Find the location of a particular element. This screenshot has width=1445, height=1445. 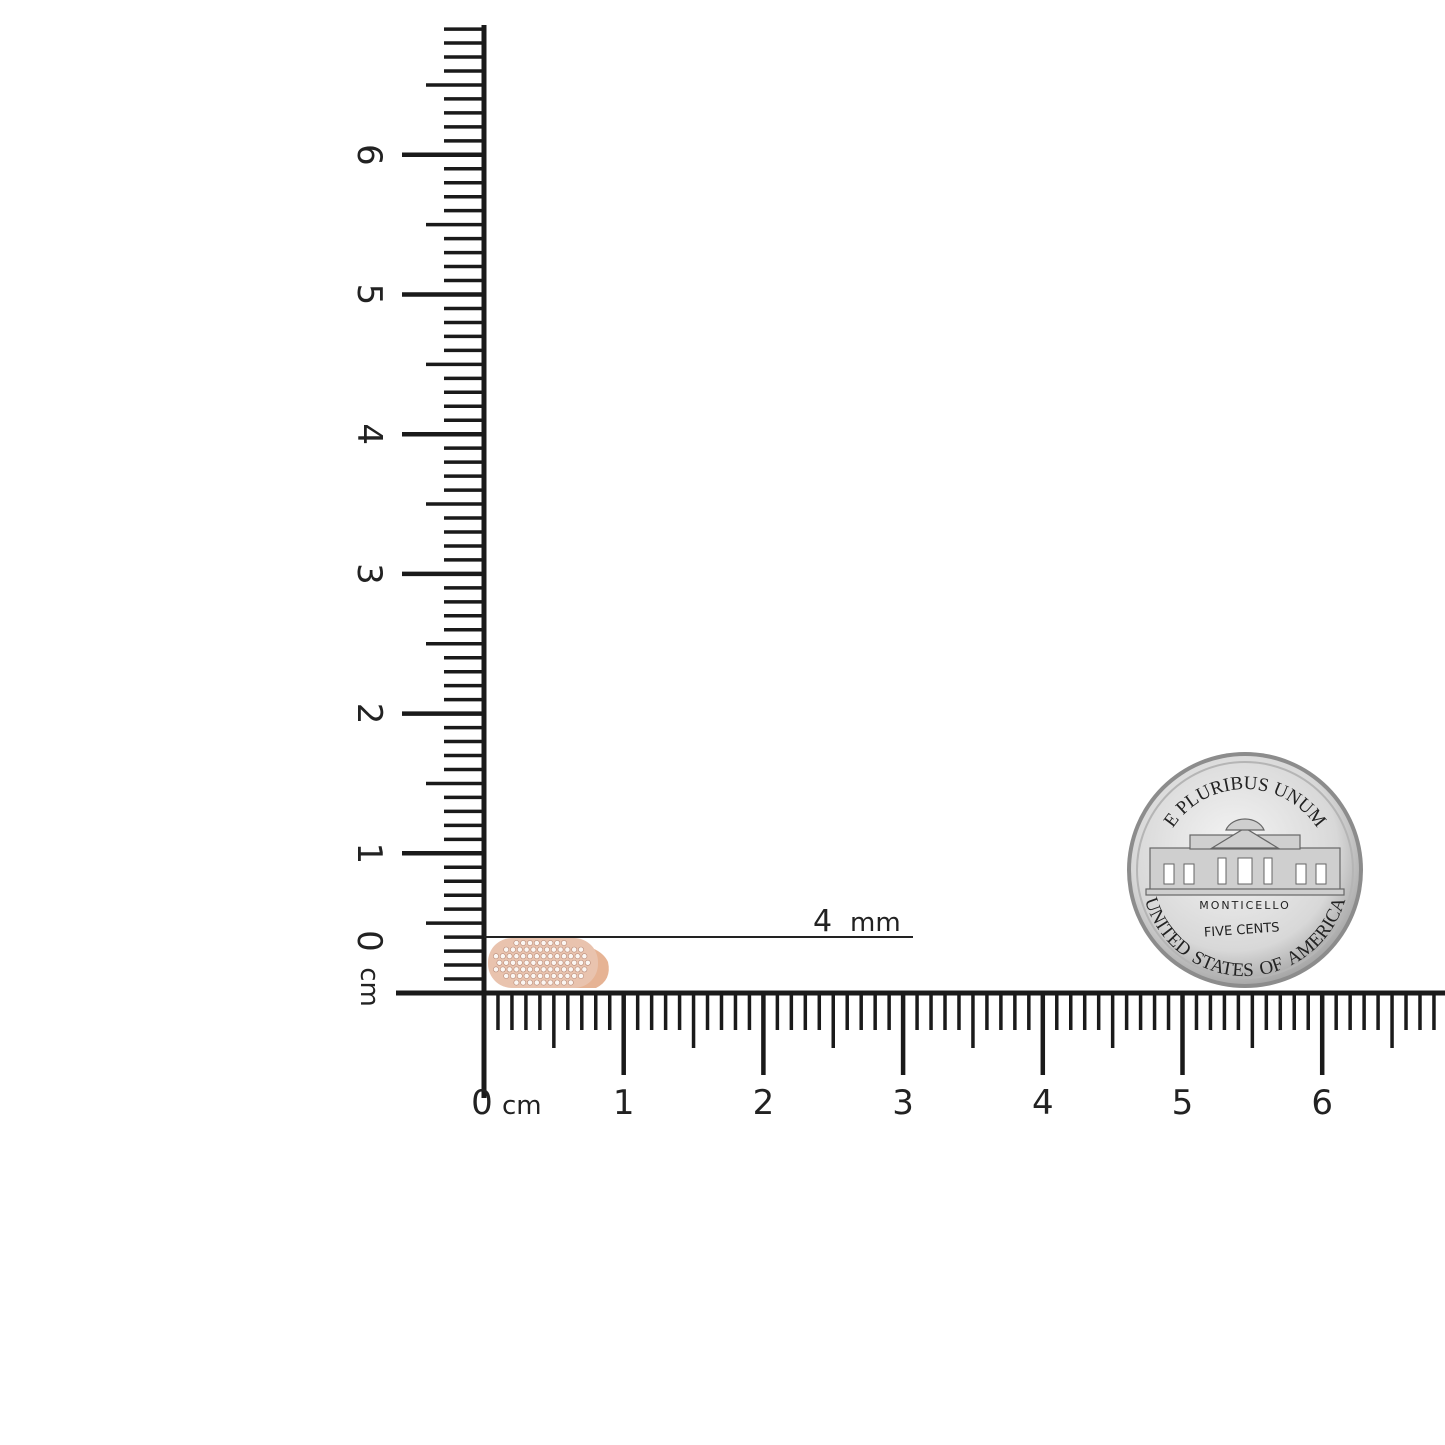

vertical-label: 3 is located at coordinates (369, 574).